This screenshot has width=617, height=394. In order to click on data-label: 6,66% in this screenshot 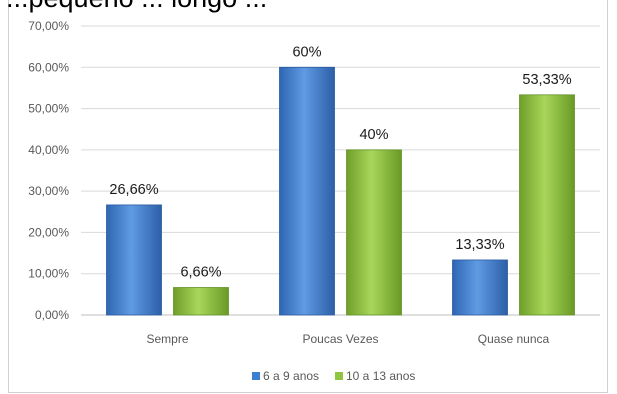, I will do `click(200, 273)`.